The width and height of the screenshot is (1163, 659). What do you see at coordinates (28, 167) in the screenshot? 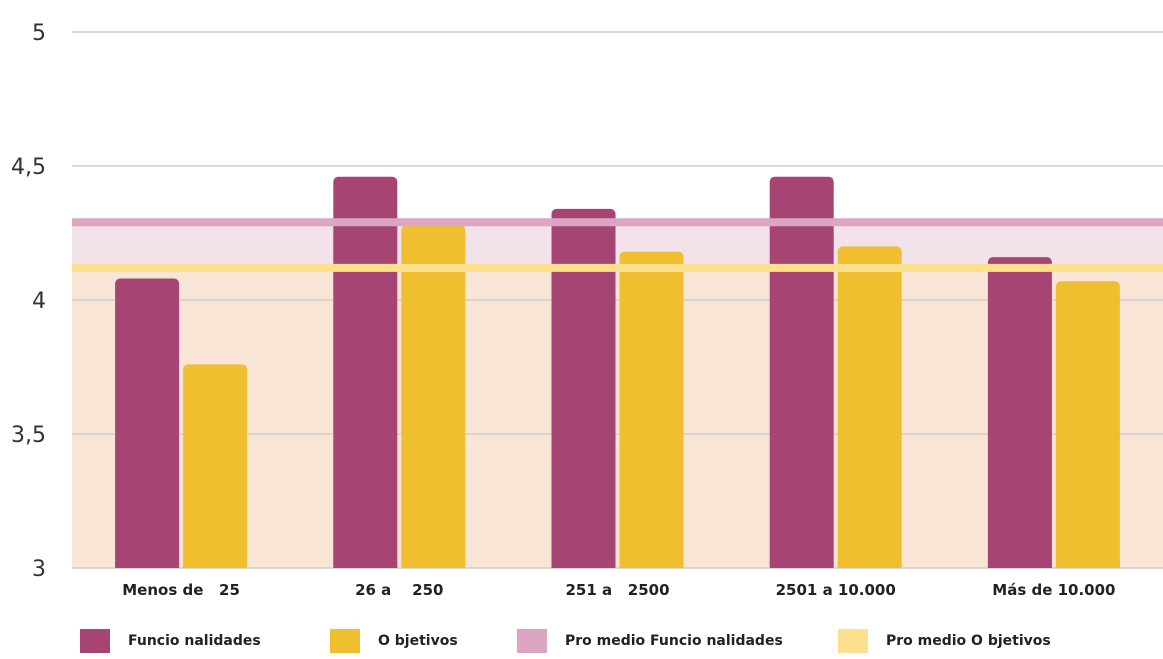
I see `y-tick-label: 4,5` at bounding box center [28, 167].